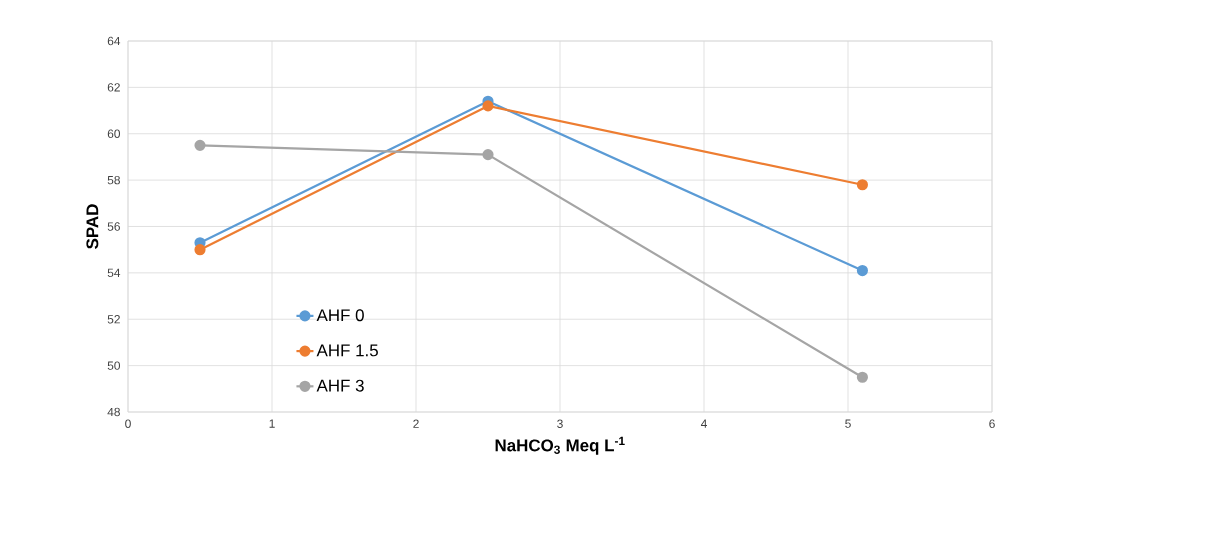 The width and height of the screenshot is (1212, 556). I want to click on y-tick-label: 62, so click(113, 87).